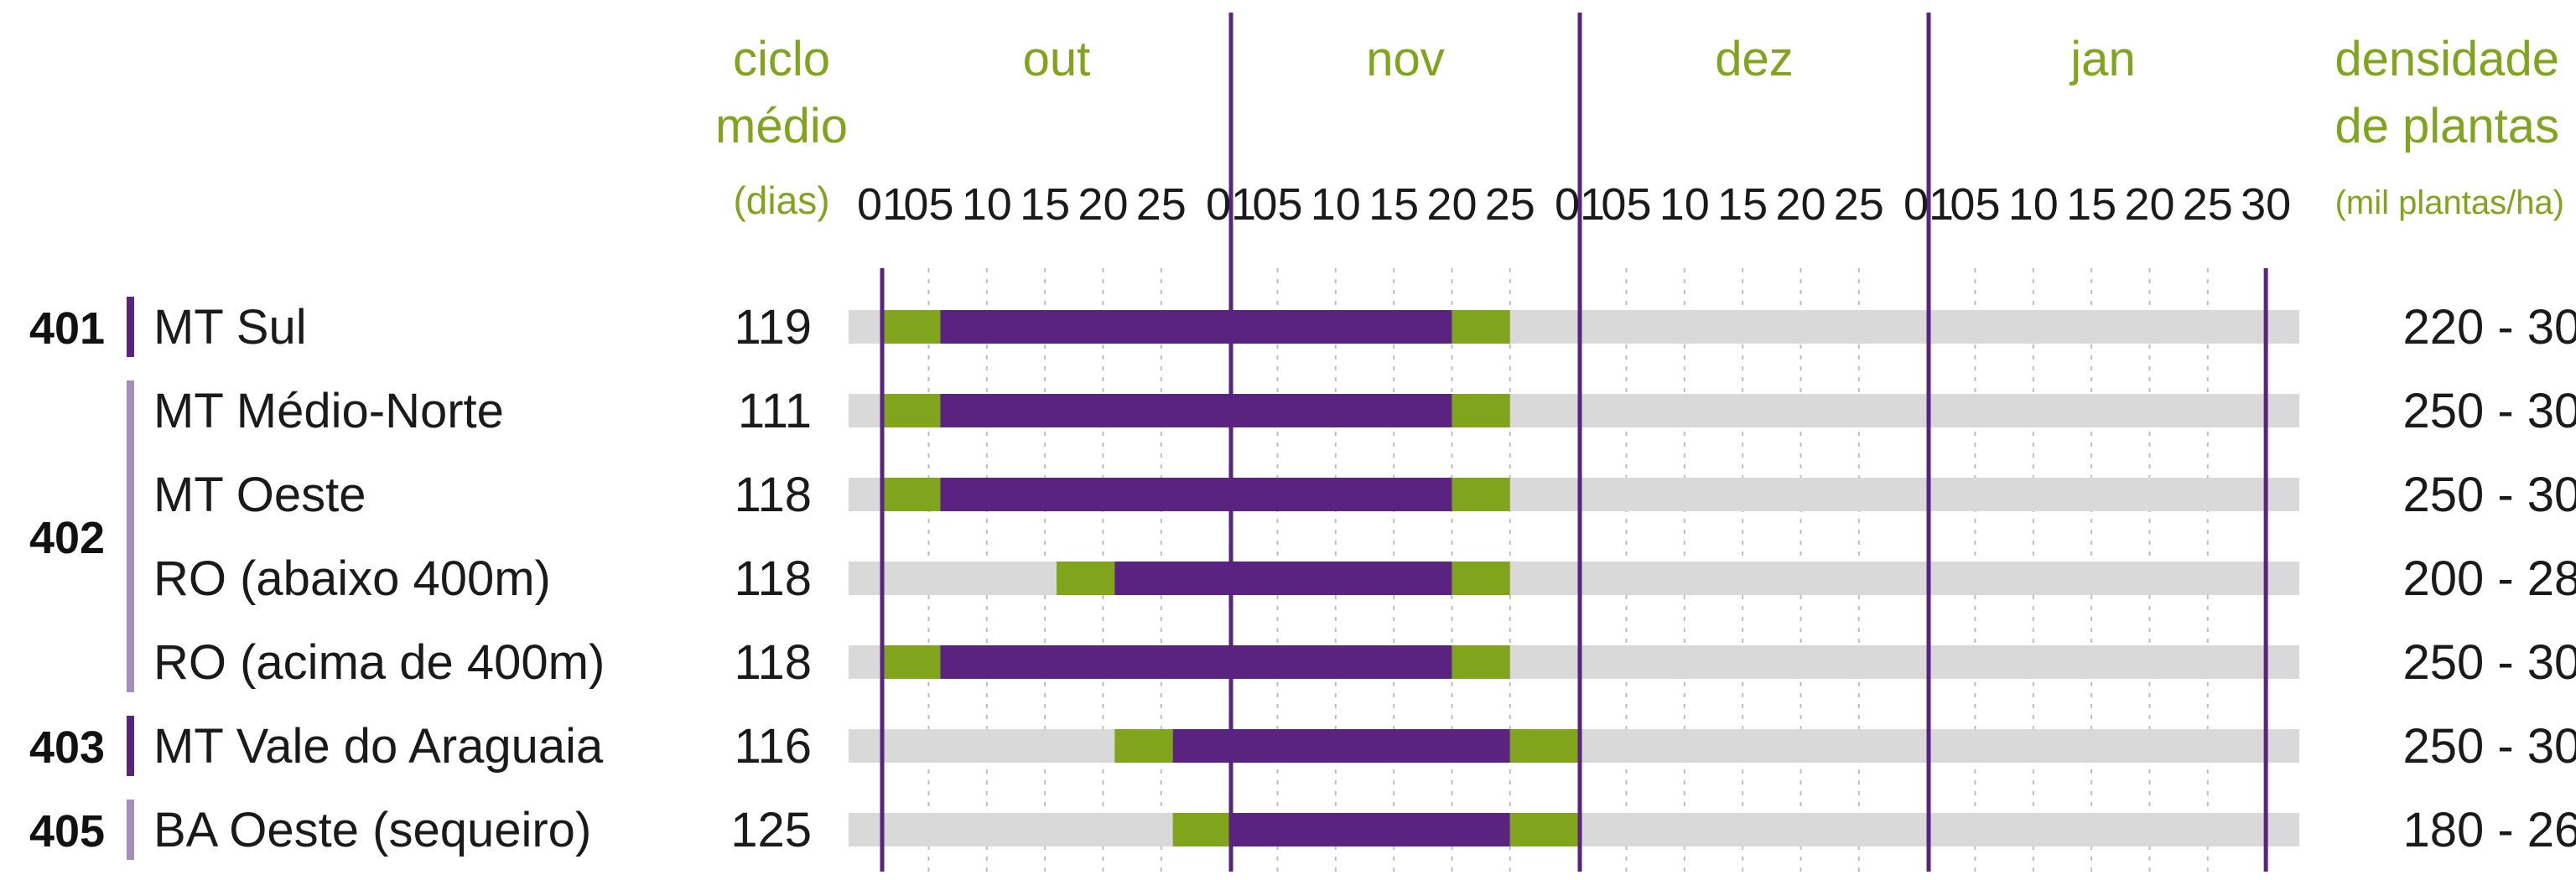  I want to click on month-labels: out nov dez jan, so click(1579, 59).